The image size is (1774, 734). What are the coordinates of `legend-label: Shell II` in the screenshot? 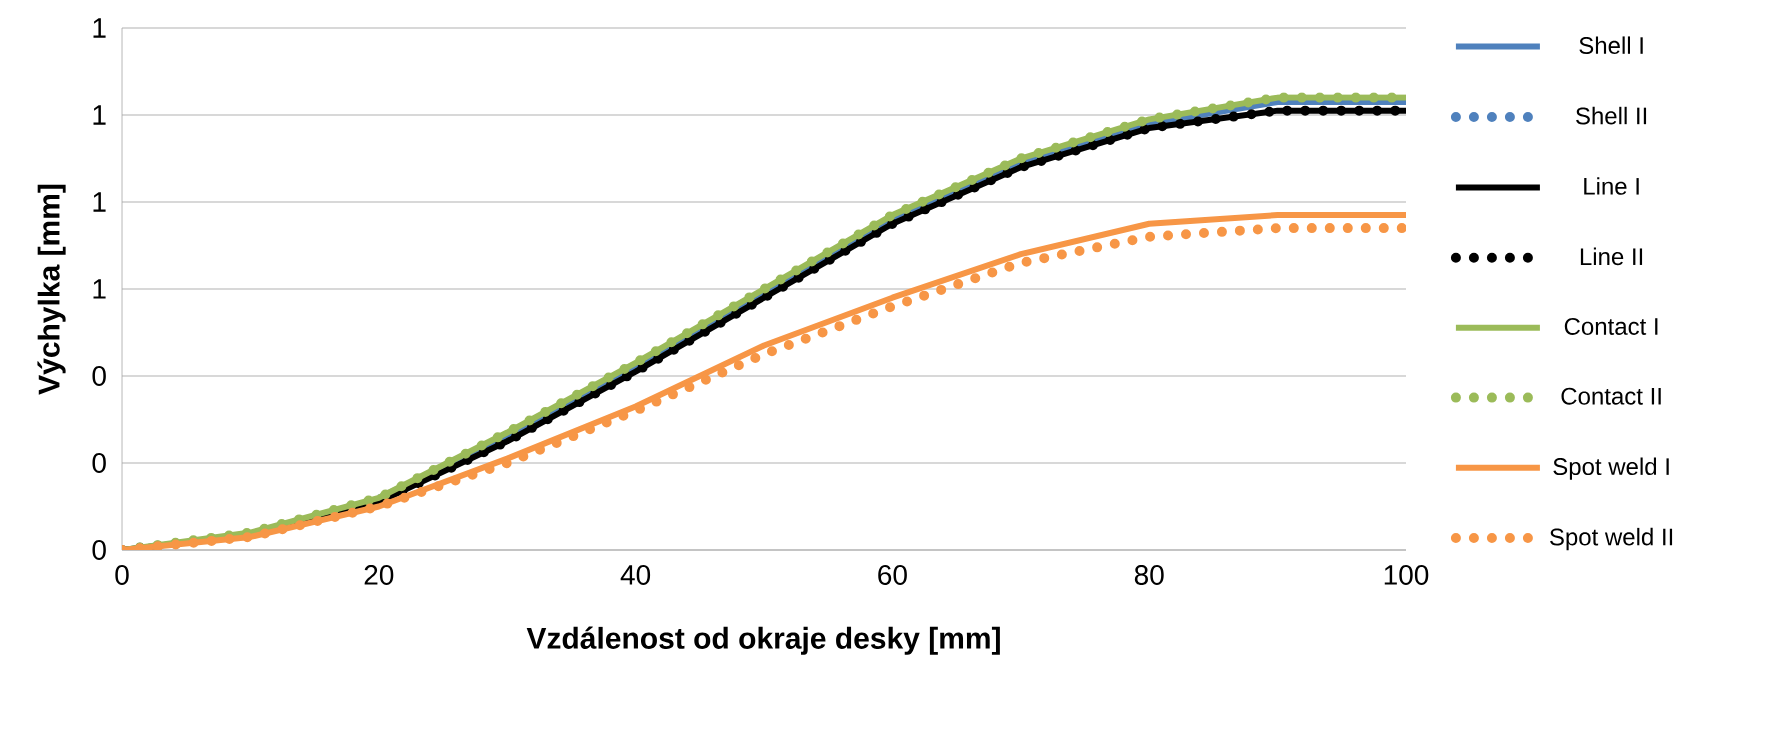 It's located at (1611, 115).